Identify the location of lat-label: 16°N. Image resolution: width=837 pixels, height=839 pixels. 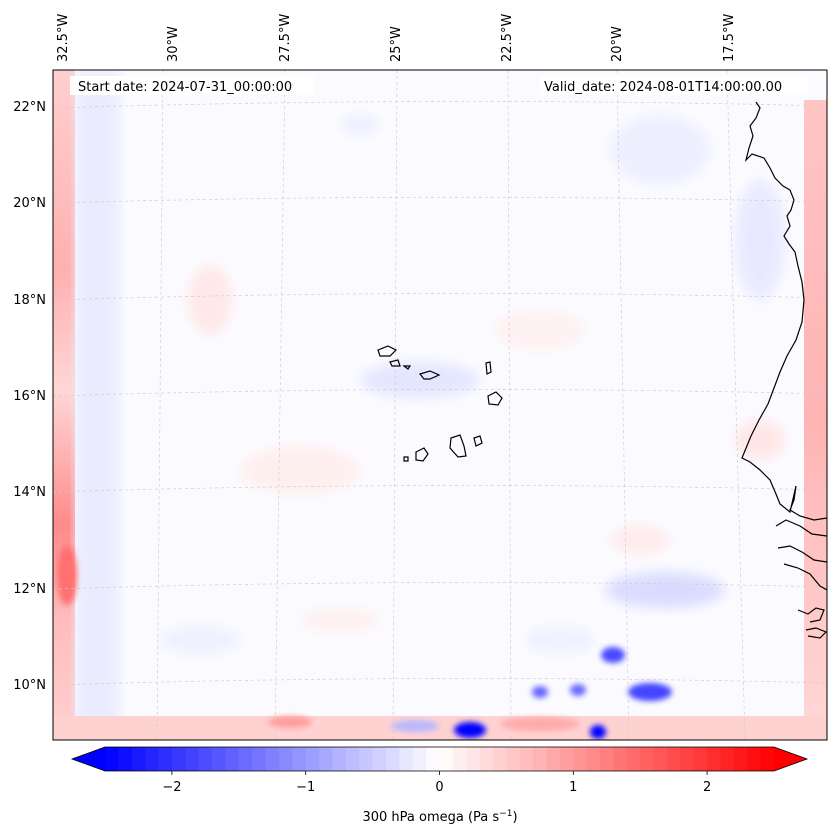
(29, 396).